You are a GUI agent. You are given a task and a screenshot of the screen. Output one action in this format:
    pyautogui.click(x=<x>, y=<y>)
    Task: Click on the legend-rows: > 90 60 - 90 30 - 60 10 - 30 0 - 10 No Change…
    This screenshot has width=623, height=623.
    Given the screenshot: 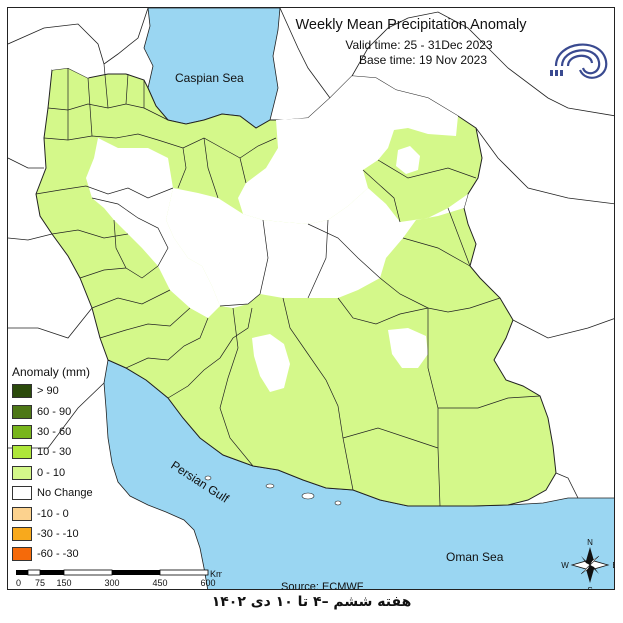 What is the action you would take?
    pyautogui.click(x=67, y=473)
    